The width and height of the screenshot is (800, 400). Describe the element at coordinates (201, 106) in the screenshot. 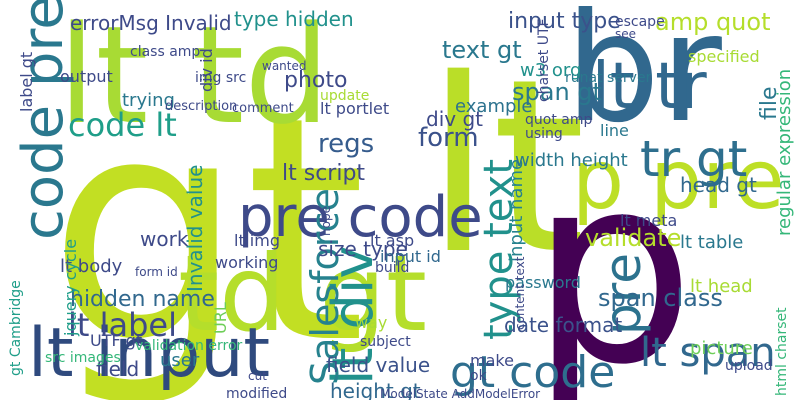

I see `word: description` at that location.